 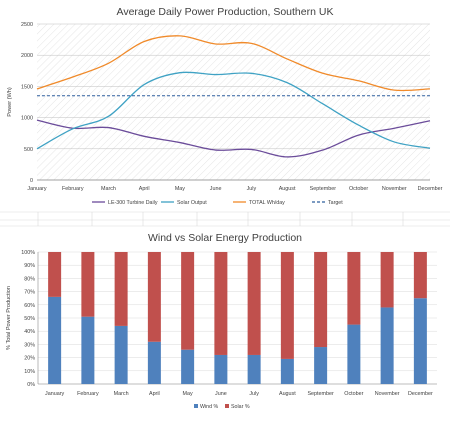 What do you see at coordinates (387, 345) in the screenshot?
I see `bar-wind-november` at bounding box center [387, 345].